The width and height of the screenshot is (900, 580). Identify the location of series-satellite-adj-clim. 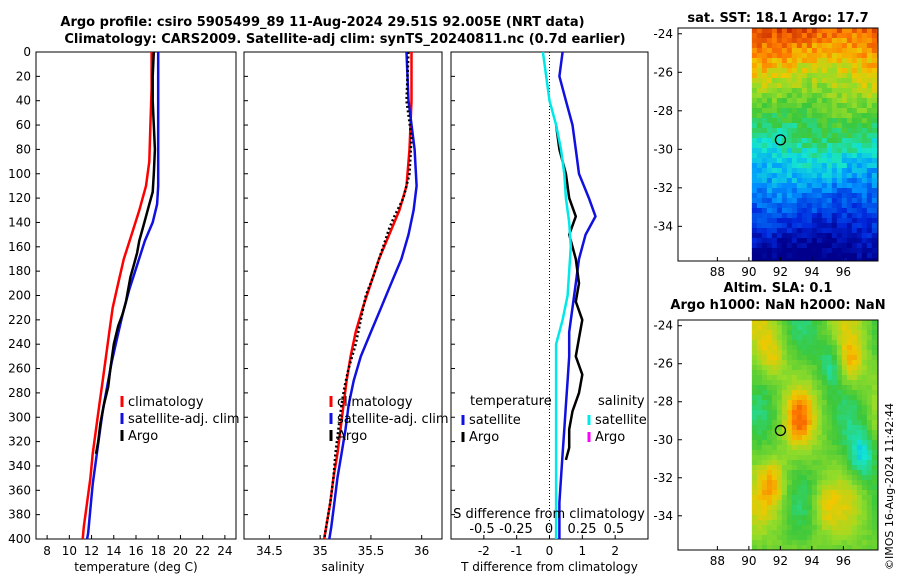
(373, 295).